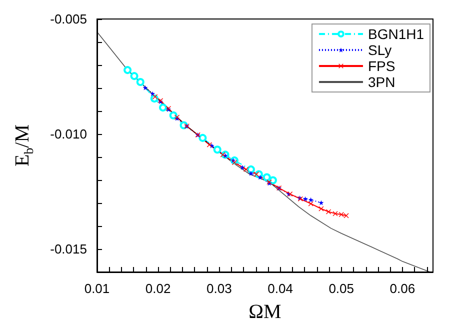 This screenshot has height=327, width=460. What do you see at coordinates (403, 288) in the screenshot?
I see `x-tick-label: 0.06` at bounding box center [403, 288].